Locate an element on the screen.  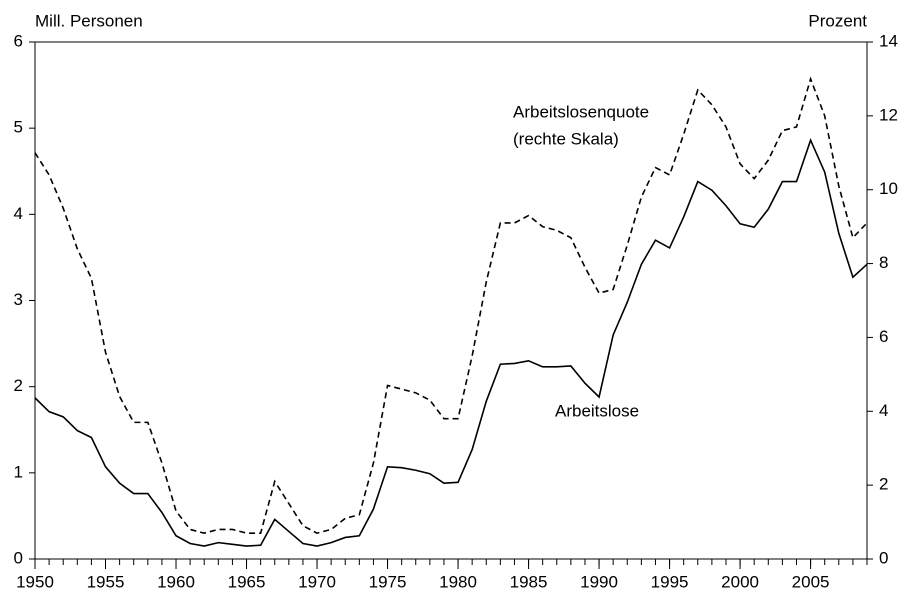
x-tick-label: 1990 is located at coordinates (599, 581).